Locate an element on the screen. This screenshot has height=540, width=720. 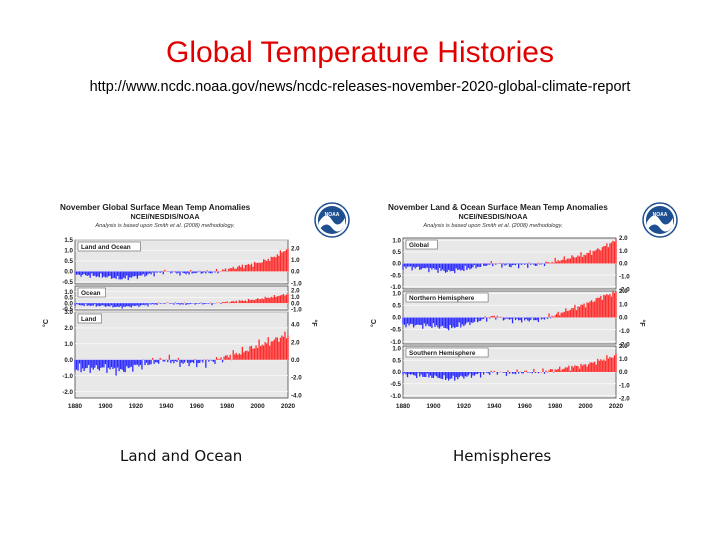
f-tick-label: -1.0 is located at coordinates (624, 385).